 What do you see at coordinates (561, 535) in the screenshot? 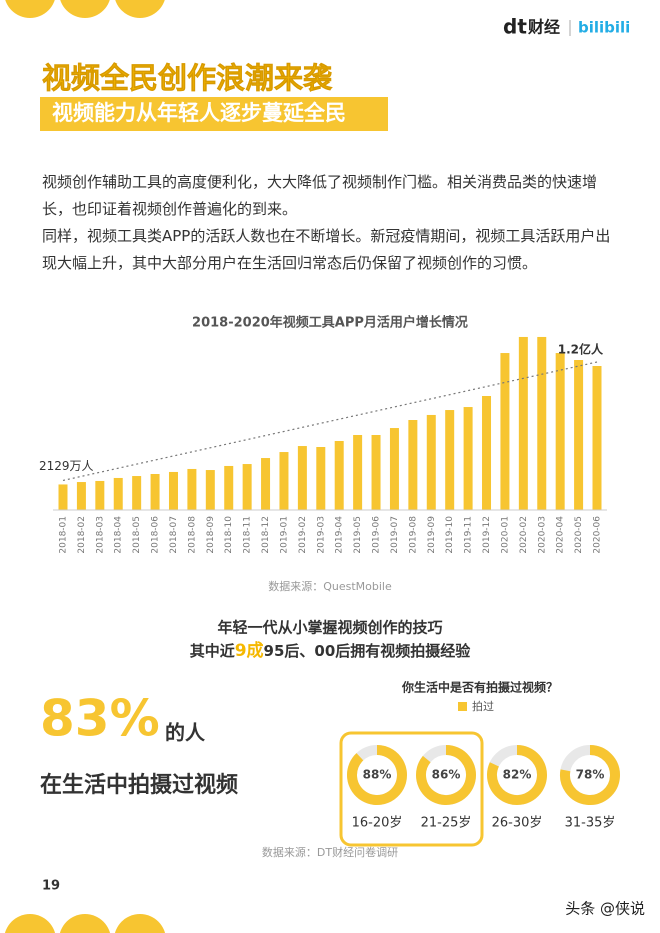
I see `x-tick-label: 2020-04` at bounding box center [561, 535].